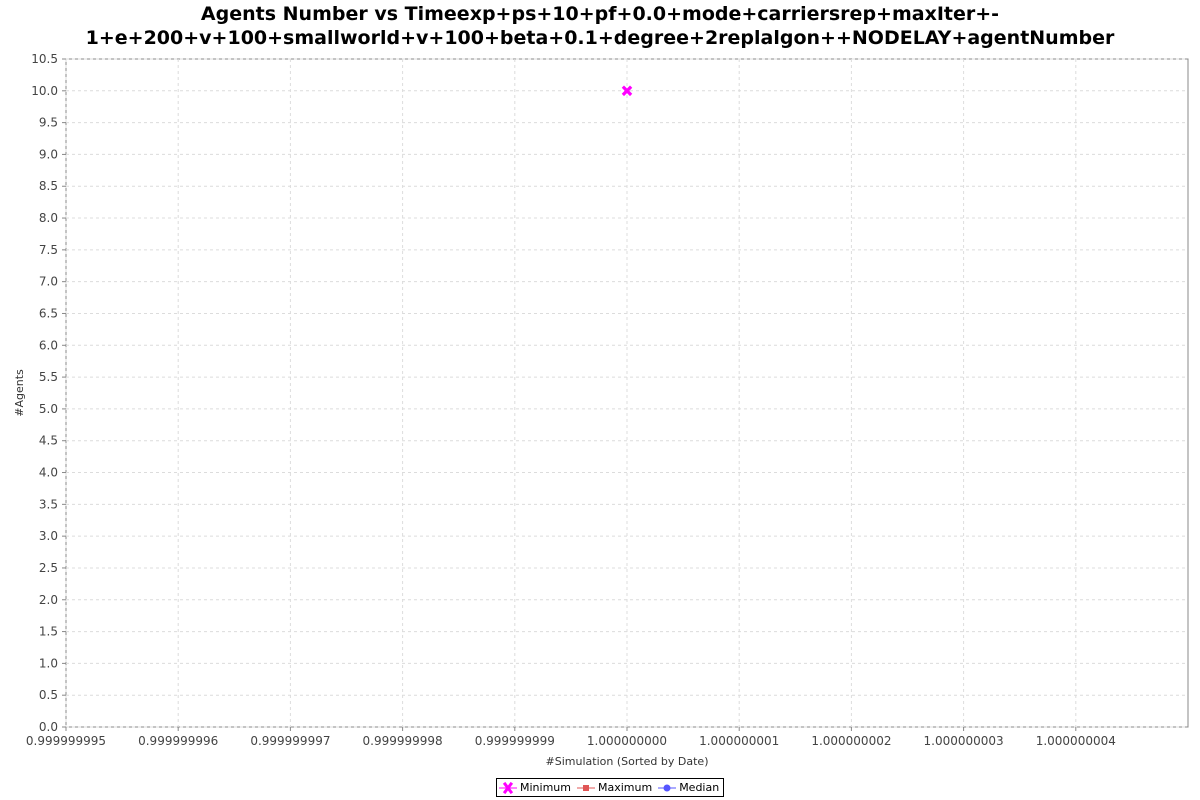 This screenshot has width=1200, height=800. I want to click on y-tick-label: 3.5, so click(48, 504).